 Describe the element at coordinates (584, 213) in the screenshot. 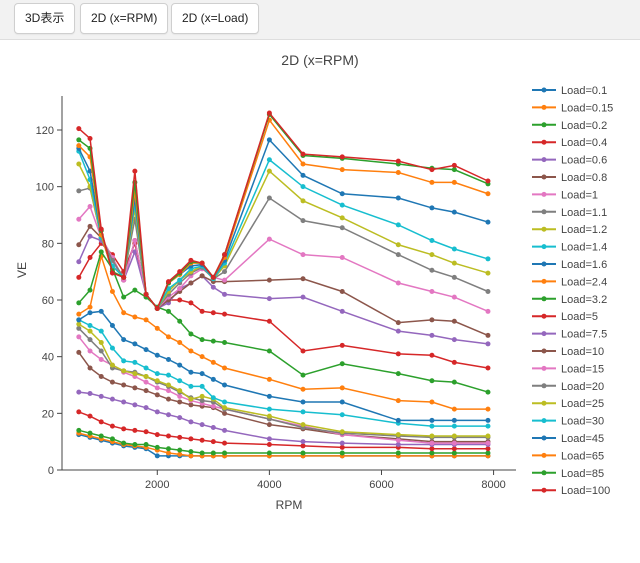

I see `legend-label: Load=1.1` at that location.